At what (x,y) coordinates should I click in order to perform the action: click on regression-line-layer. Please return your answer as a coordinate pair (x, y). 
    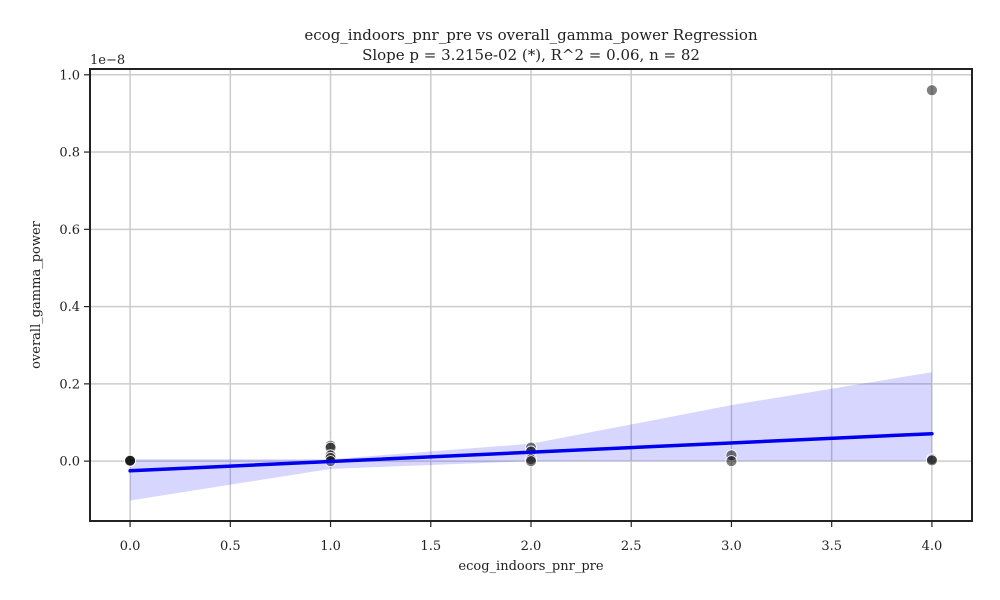
    Looking at the image, I should click on (531, 452).